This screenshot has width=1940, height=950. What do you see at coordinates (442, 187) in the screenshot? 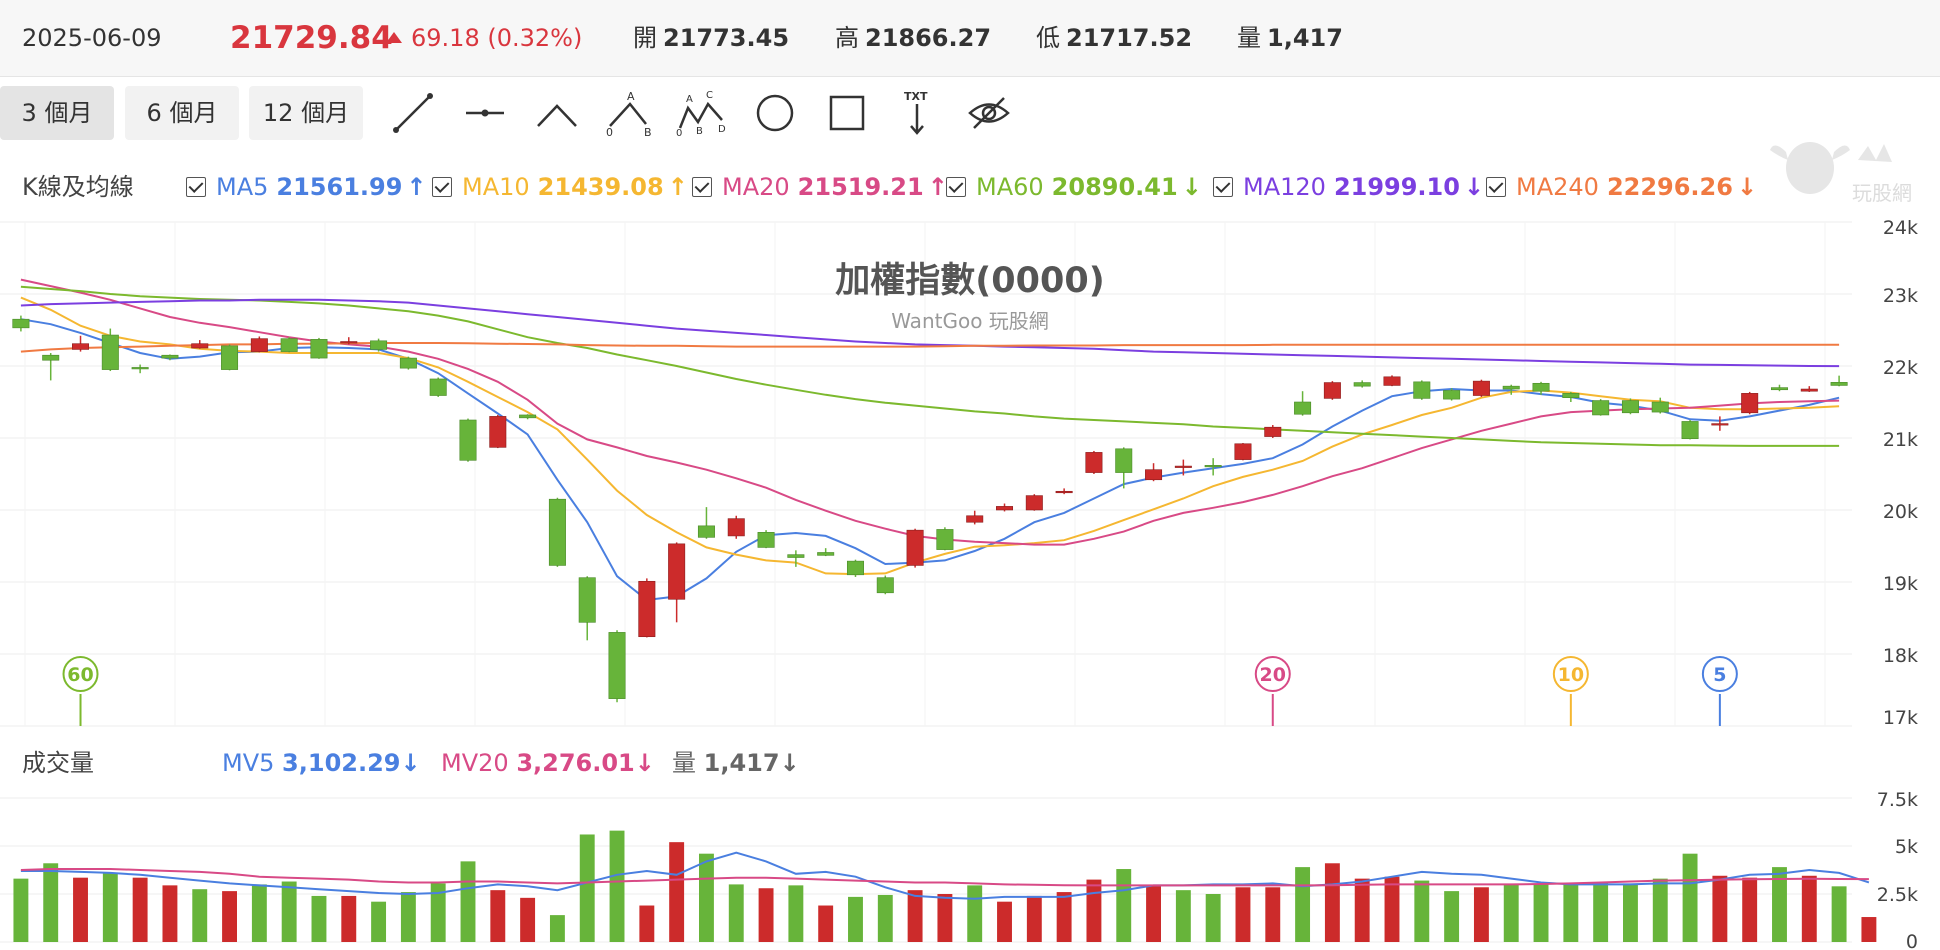
I see `ma10-checkbox` at bounding box center [442, 187].